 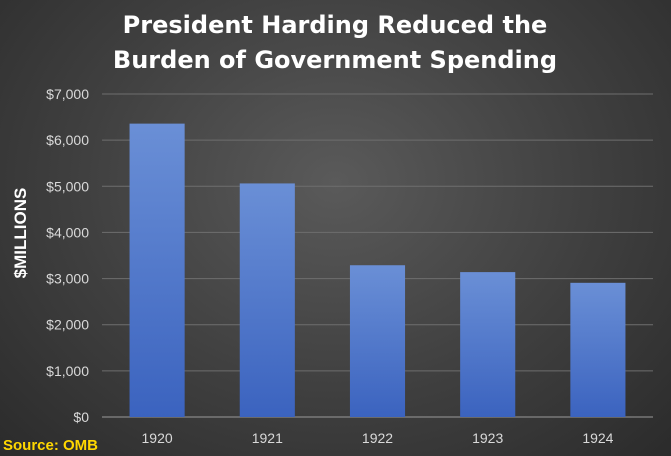 I want to click on bar-1923, so click(x=488, y=344).